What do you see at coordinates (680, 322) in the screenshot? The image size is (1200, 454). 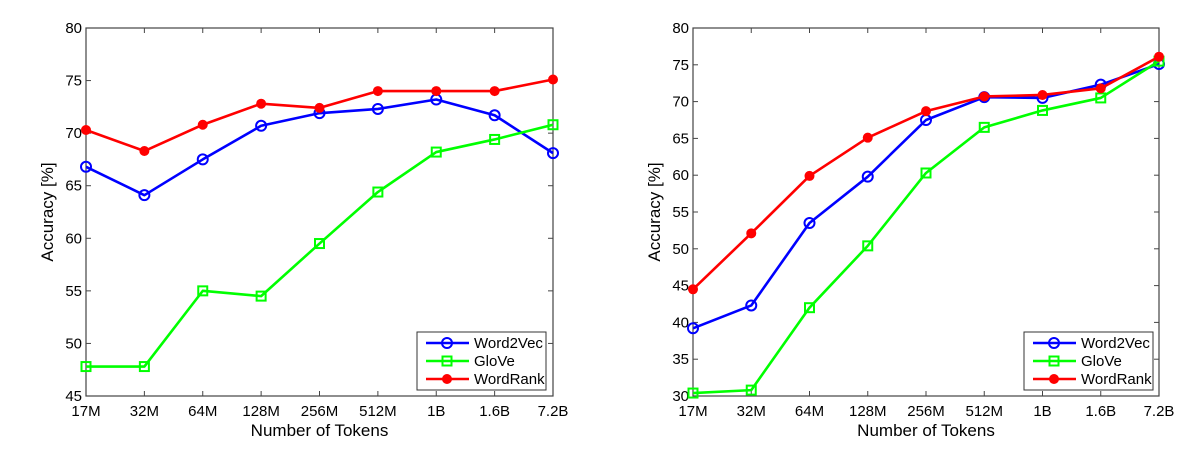 I see `y-tick-label: 40` at bounding box center [680, 322].